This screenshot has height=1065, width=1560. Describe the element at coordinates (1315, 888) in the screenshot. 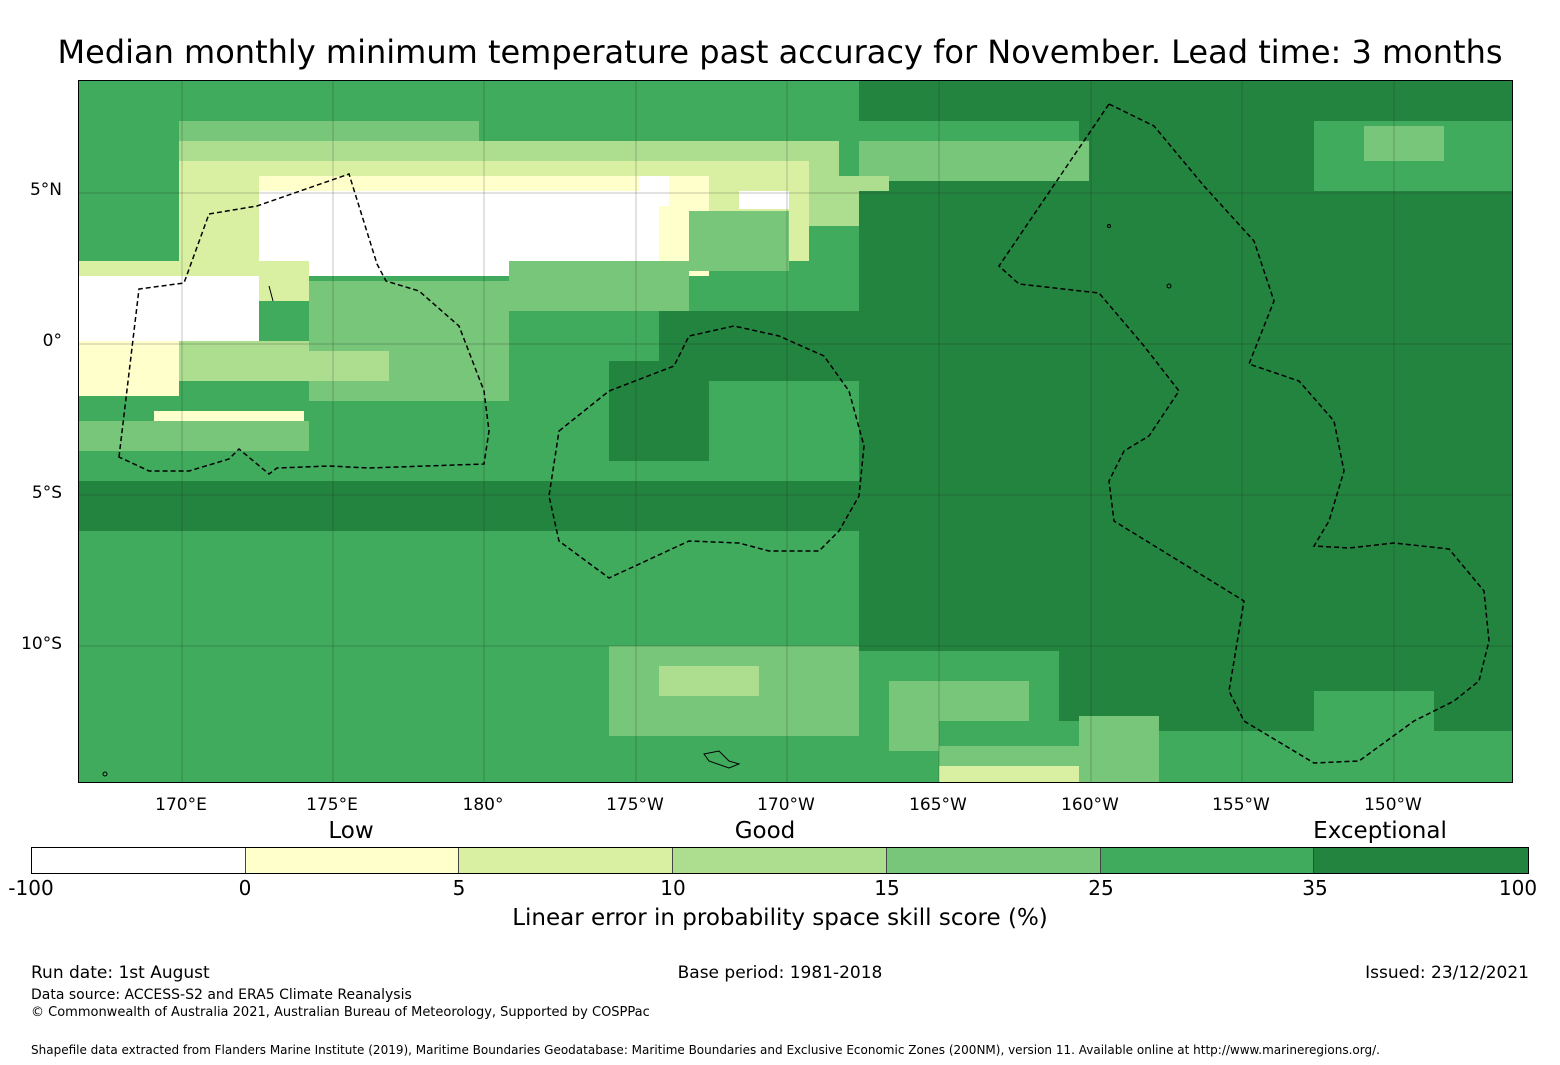

I see `colorbar-tick: 35` at that location.